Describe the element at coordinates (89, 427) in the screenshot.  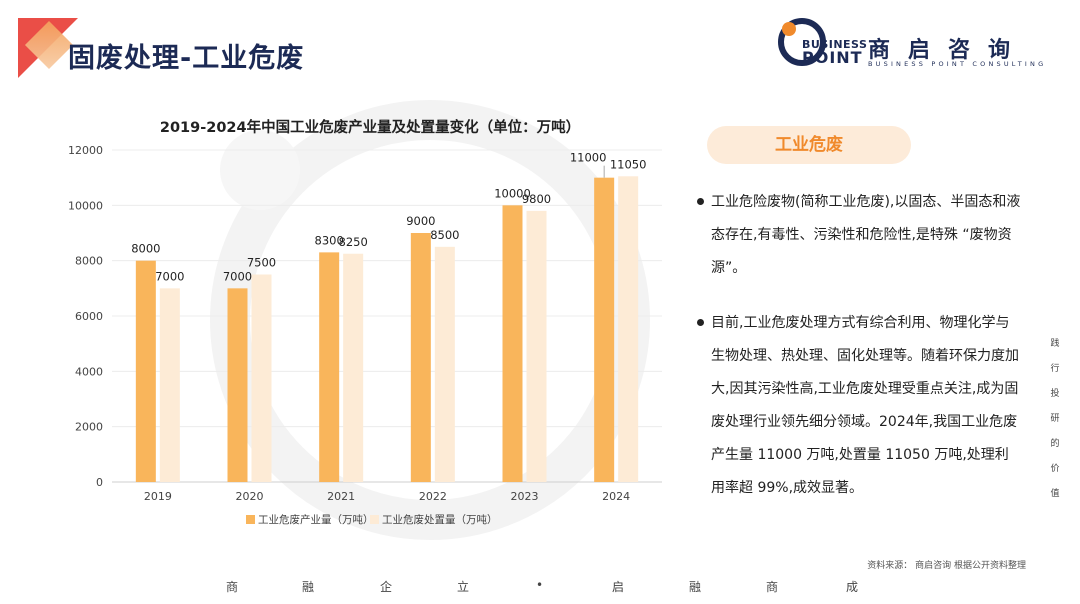
I see `y-tick-label: 2000` at that location.